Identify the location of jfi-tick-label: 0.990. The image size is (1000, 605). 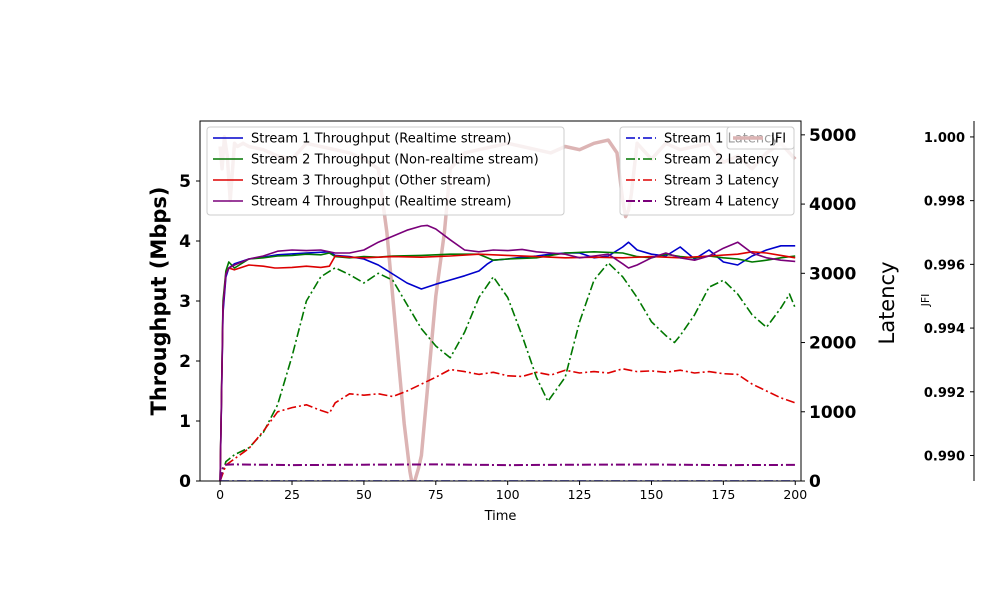
(944, 457).